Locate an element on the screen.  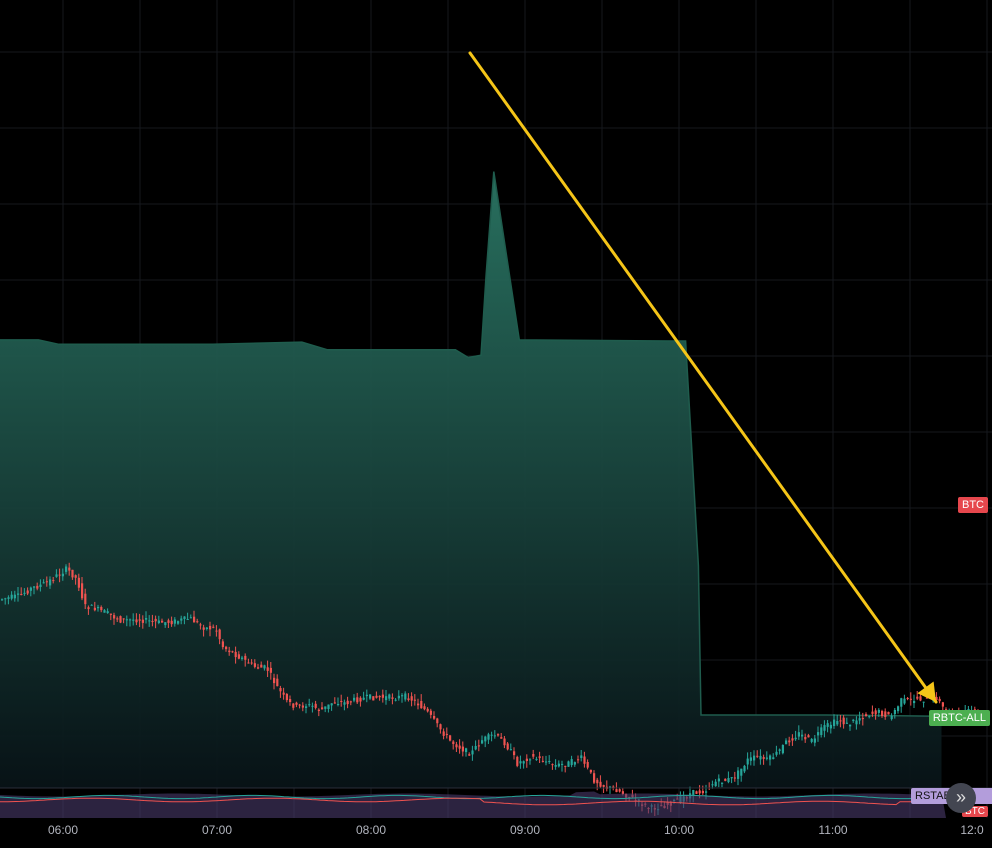
time-axis: 06:00 07:00 08:00 09:00 10:00 11:00 12:0 is located at coordinates (496, 830).